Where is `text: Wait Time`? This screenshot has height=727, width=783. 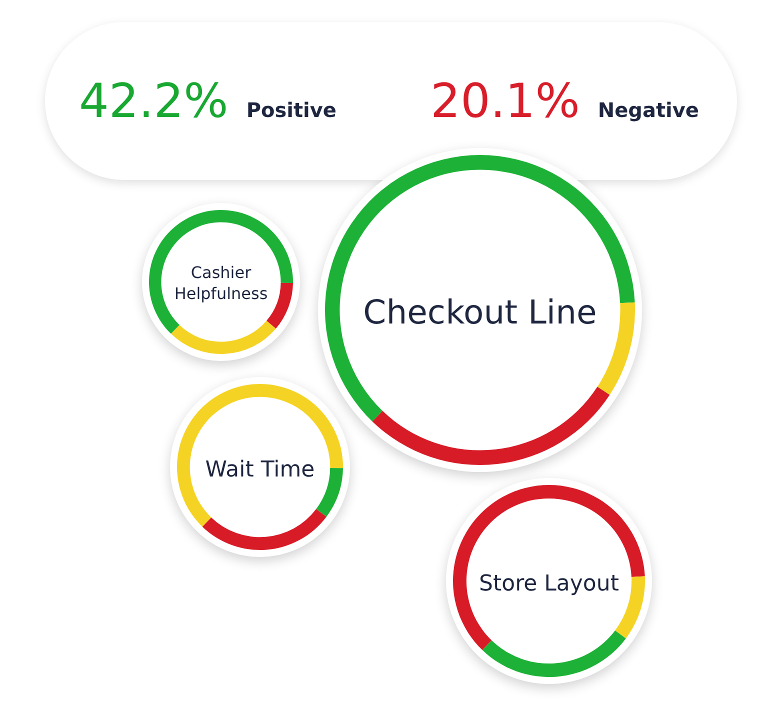
text: Wait Time is located at coordinates (260, 470).